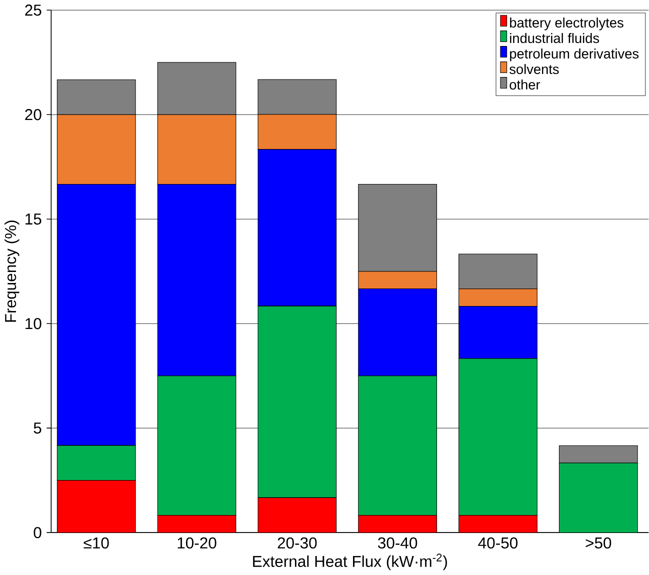 Image resolution: width=649 pixels, height=575 pixels. I want to click on legend-label: battery electrolytes, so click(567, 24).